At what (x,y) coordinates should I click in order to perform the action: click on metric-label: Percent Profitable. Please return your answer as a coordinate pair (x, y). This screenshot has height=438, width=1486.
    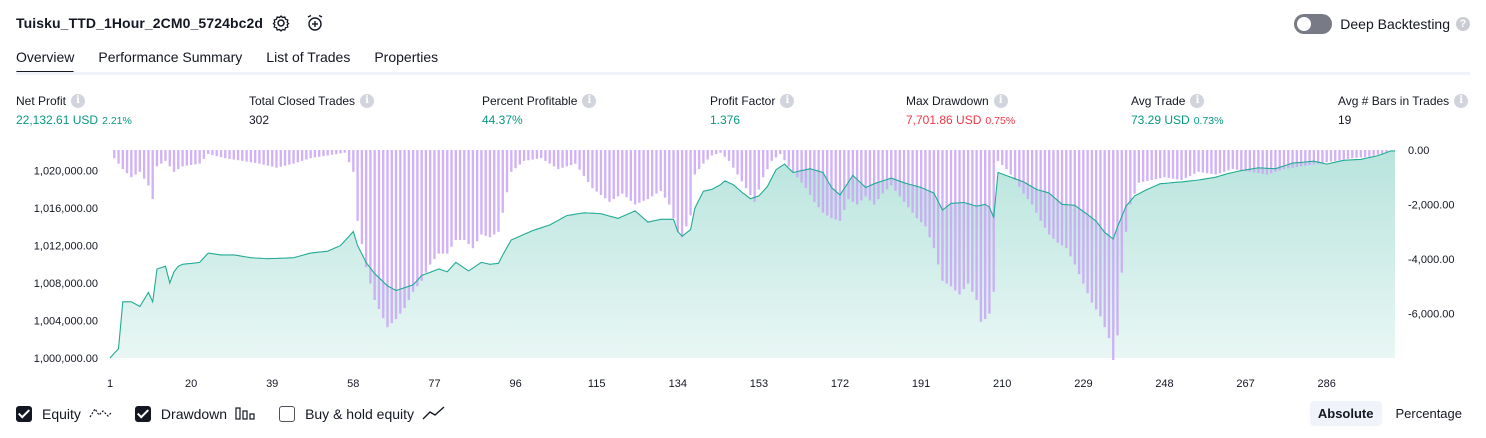
    Looking at the image, I should click on (530, 101).